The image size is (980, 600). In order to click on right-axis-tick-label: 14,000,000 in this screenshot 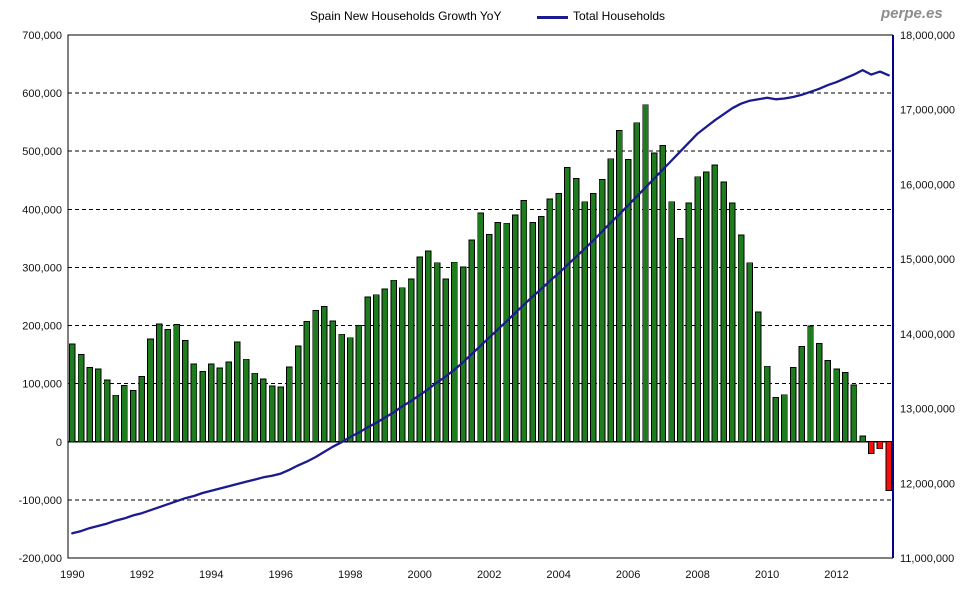, I will do `click(927, 335)`.